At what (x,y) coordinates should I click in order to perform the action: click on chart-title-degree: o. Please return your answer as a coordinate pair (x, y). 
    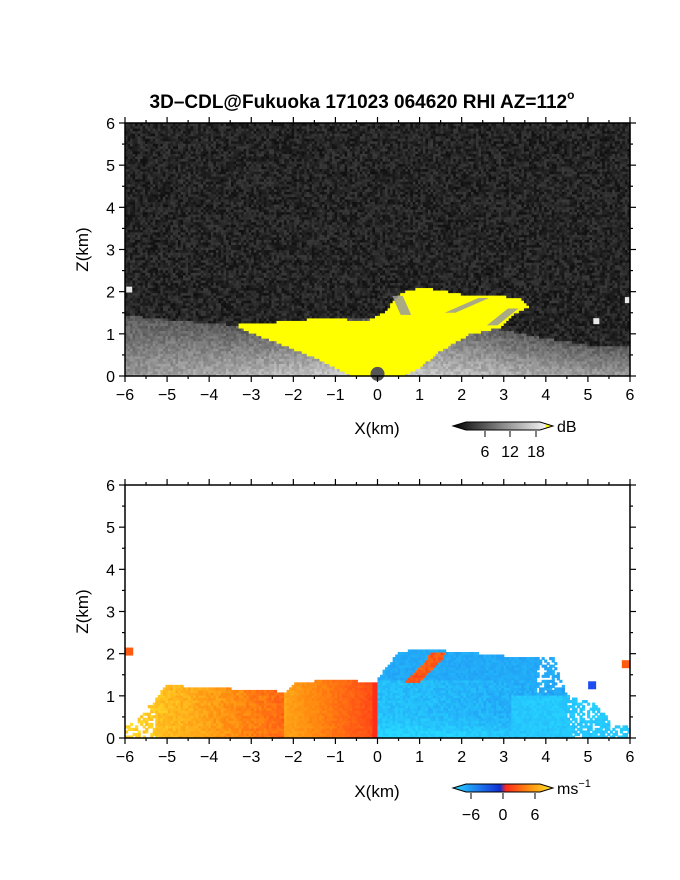
    Looking at the image, I should click on (570, 95).